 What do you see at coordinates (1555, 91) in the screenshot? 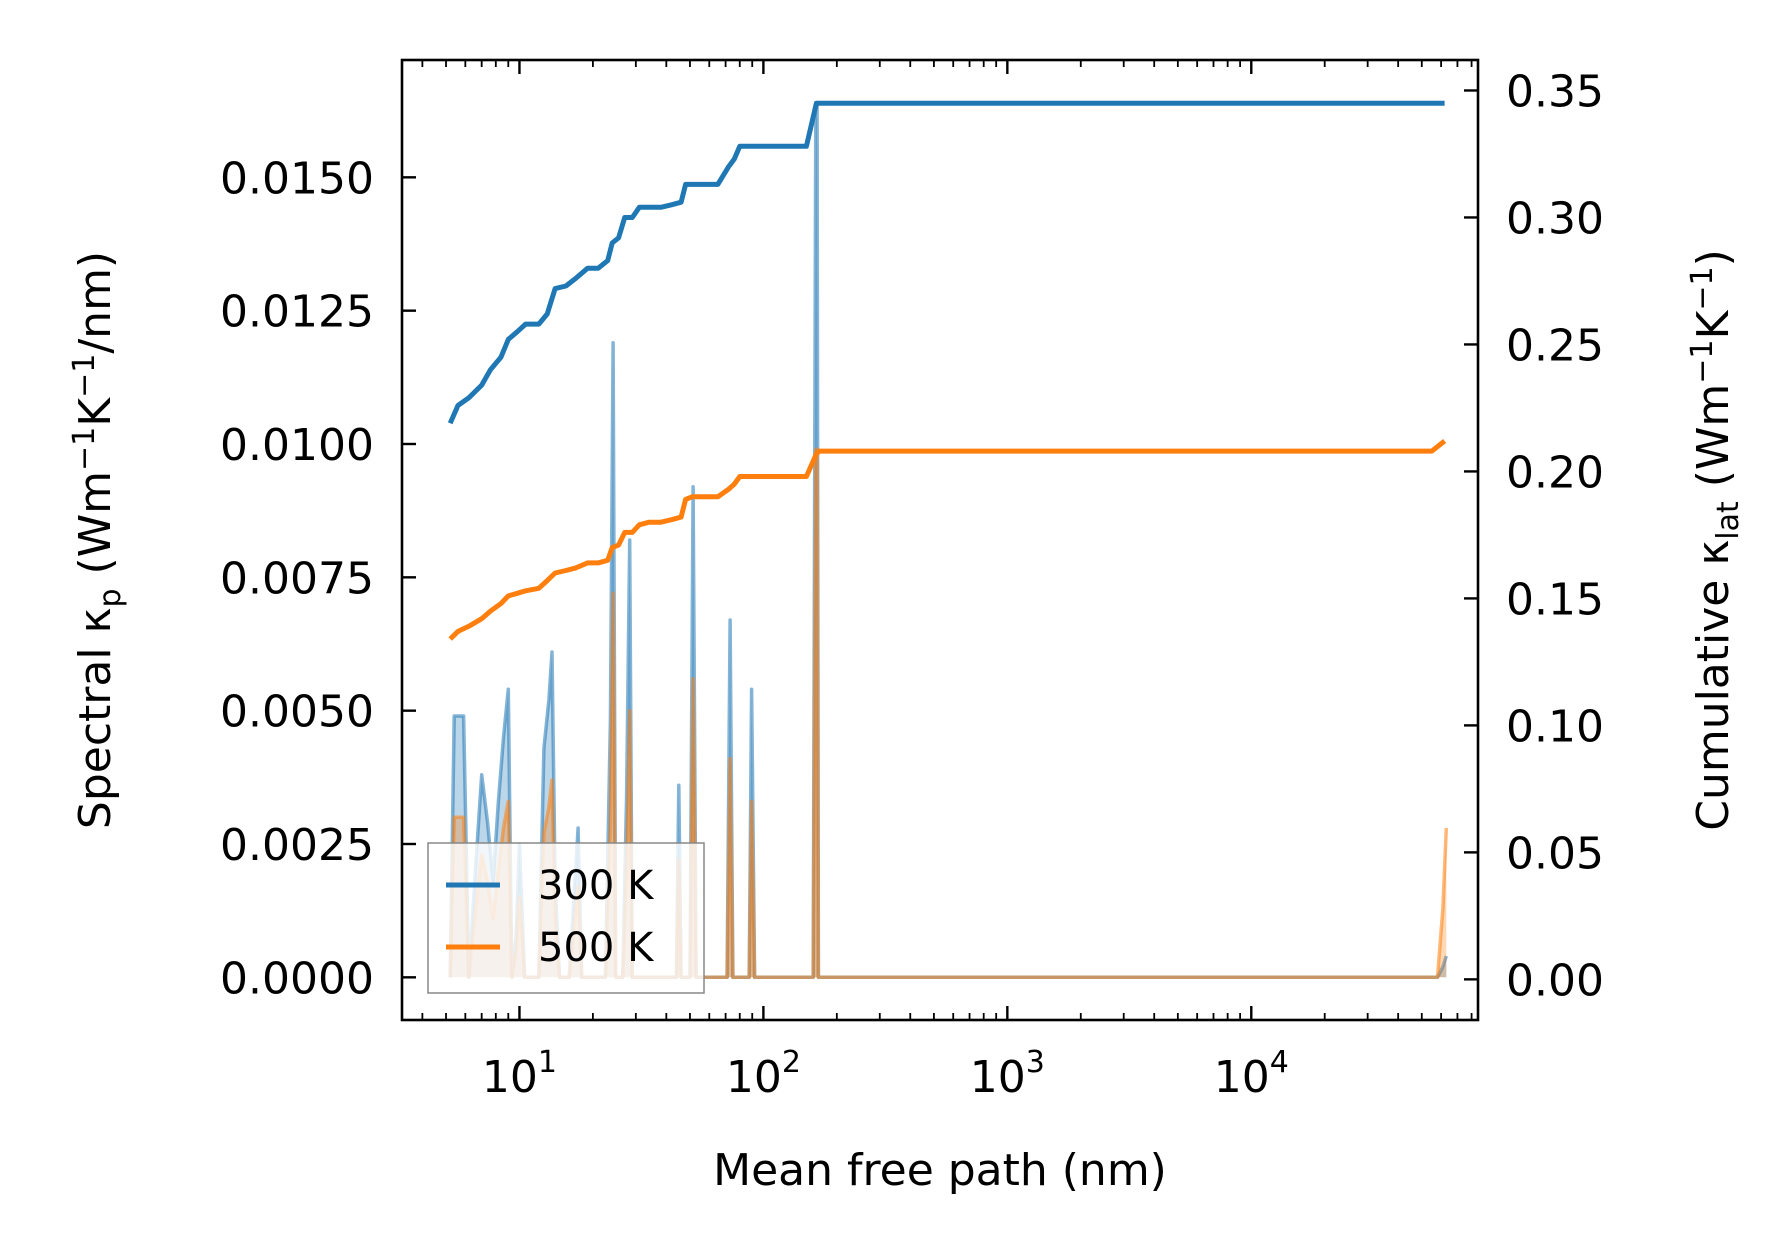
I see `y-right-tick-label: 0.35` at bounding box center [1555, 91].